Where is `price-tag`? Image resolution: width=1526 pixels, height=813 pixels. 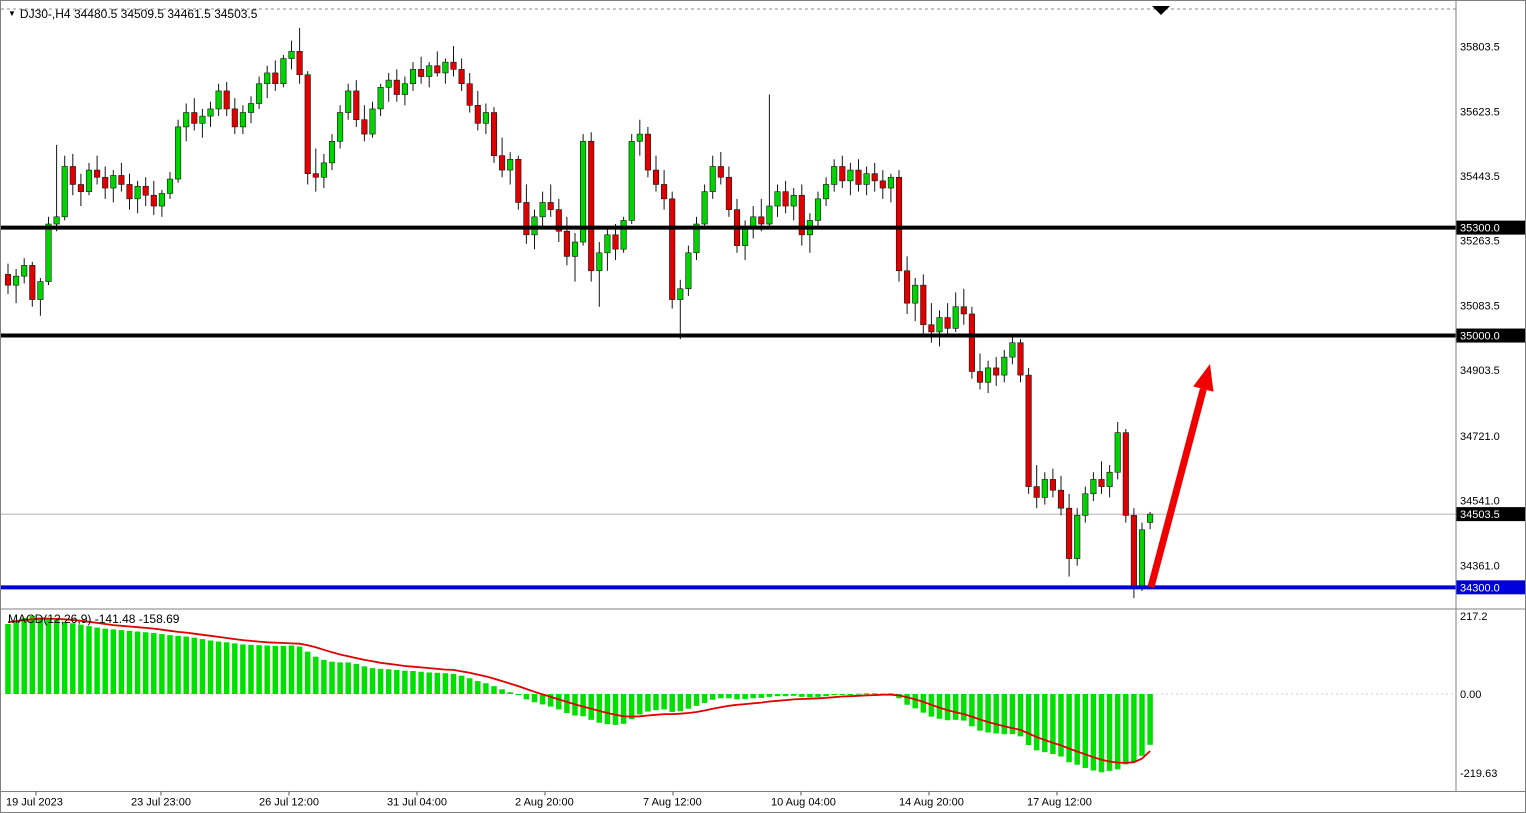
price-tag is located at coordinates (1490, 587).